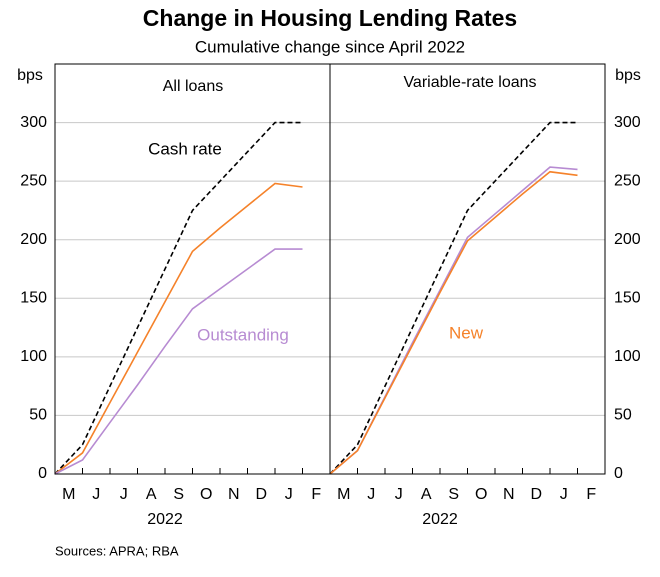  I want to click on panel-title: All loans, so click(193, 86).